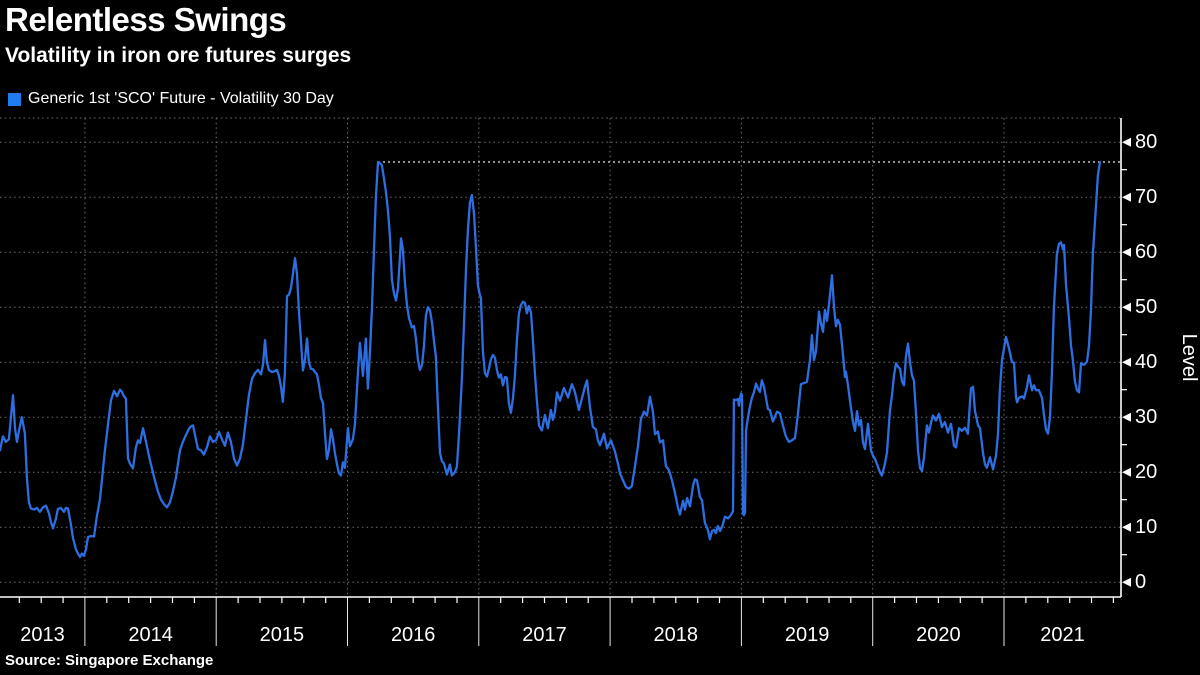  What do you see at coordinates (1146, 472) in the screenshot?
I see `svg-text: 20` at bounding box center [1146, 472].